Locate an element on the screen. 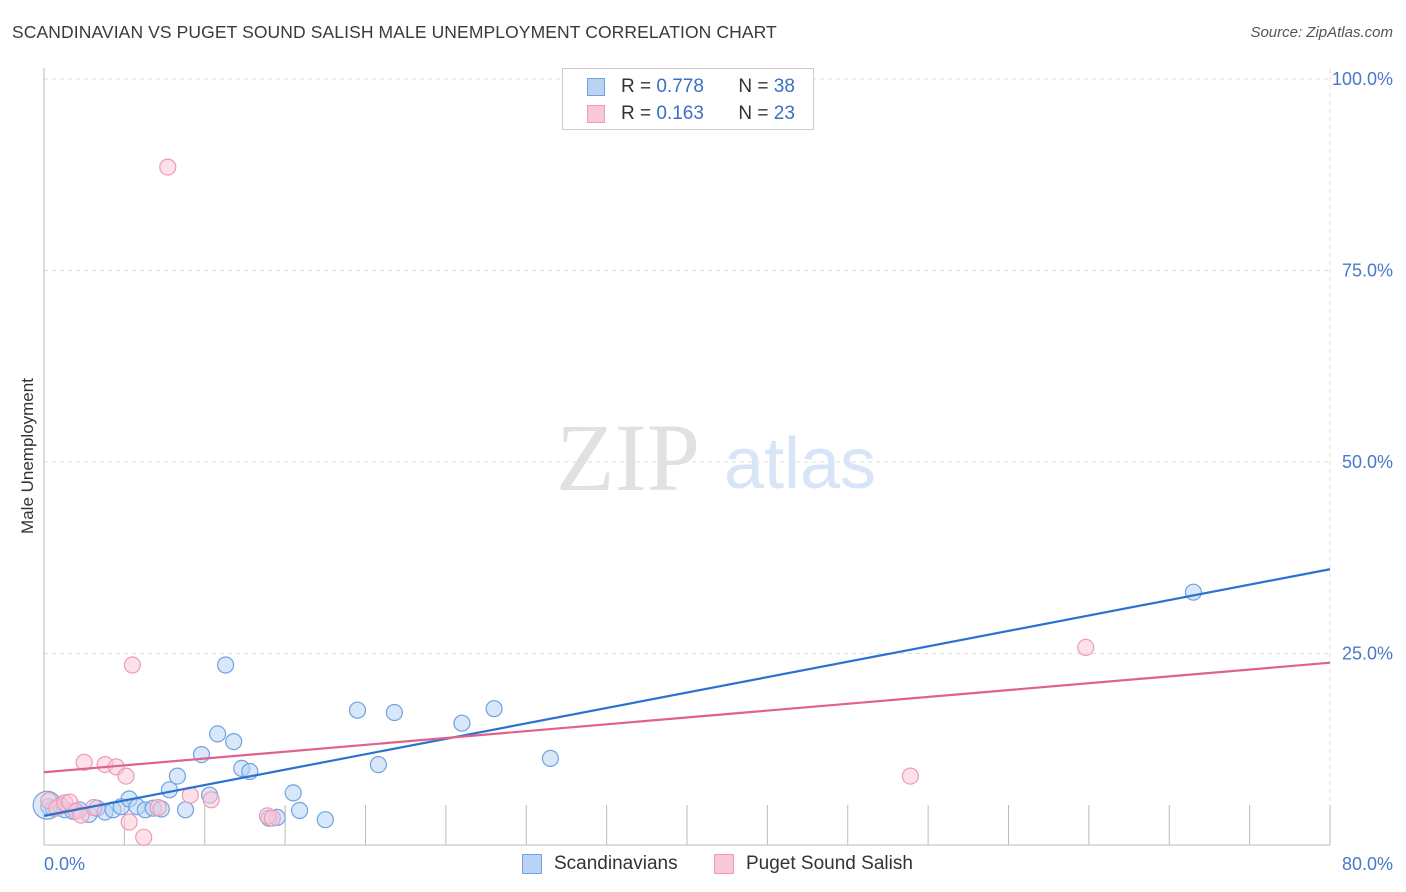  legend-swatch-scandinavians is located at coordinates (596, 87).